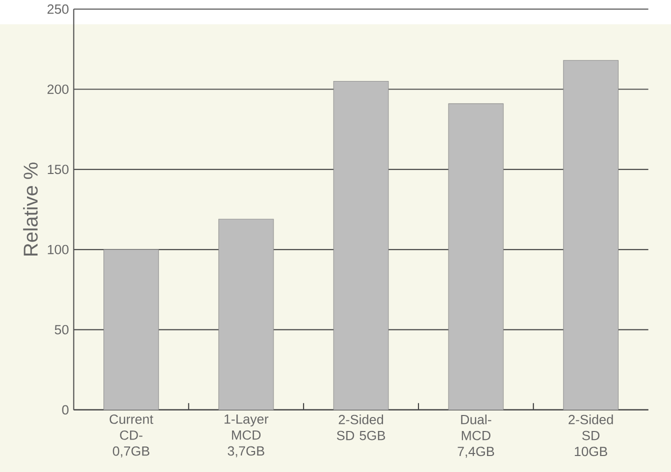  I want to click on y-tick-label: 250, so click(58, 9).